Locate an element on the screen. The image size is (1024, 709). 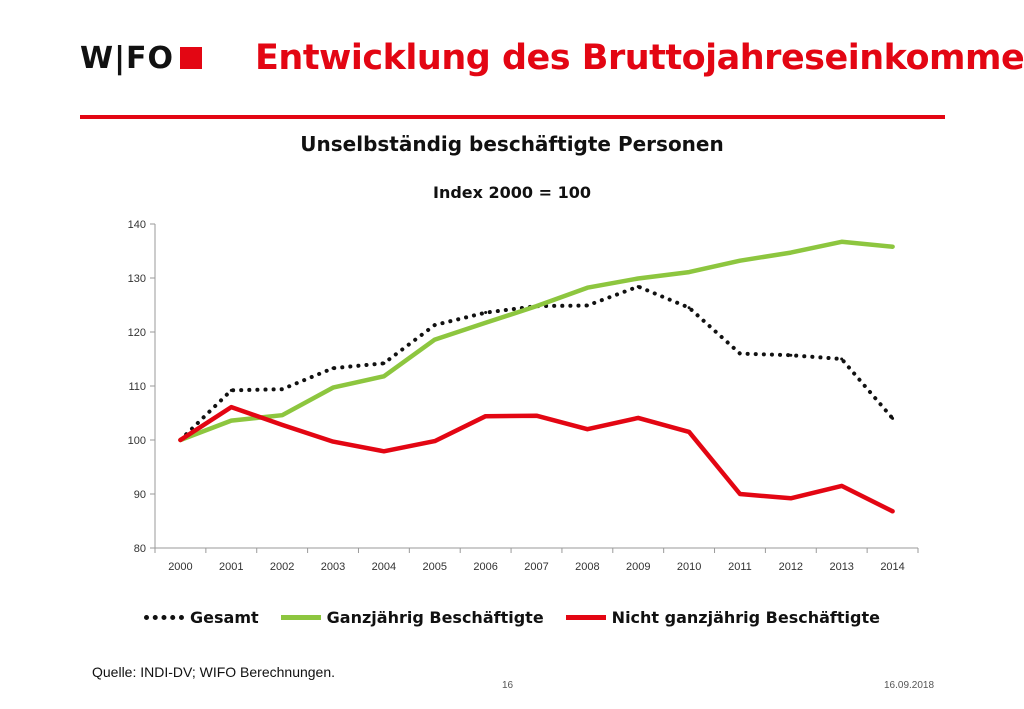
wifo-logo: W|FO is located at coordinates (141, 58).